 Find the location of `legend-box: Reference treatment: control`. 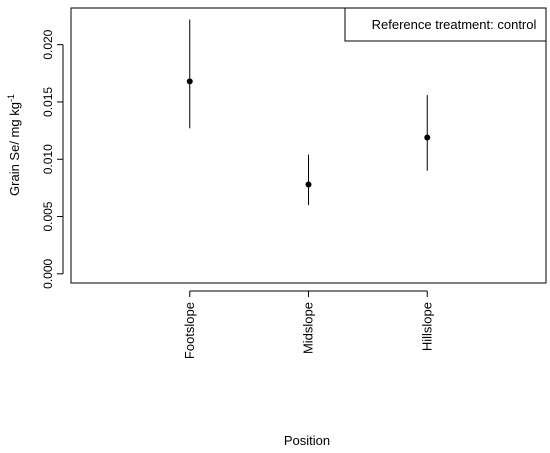

legend-box: Reference treatment: control is located at coordinates (445, 24).